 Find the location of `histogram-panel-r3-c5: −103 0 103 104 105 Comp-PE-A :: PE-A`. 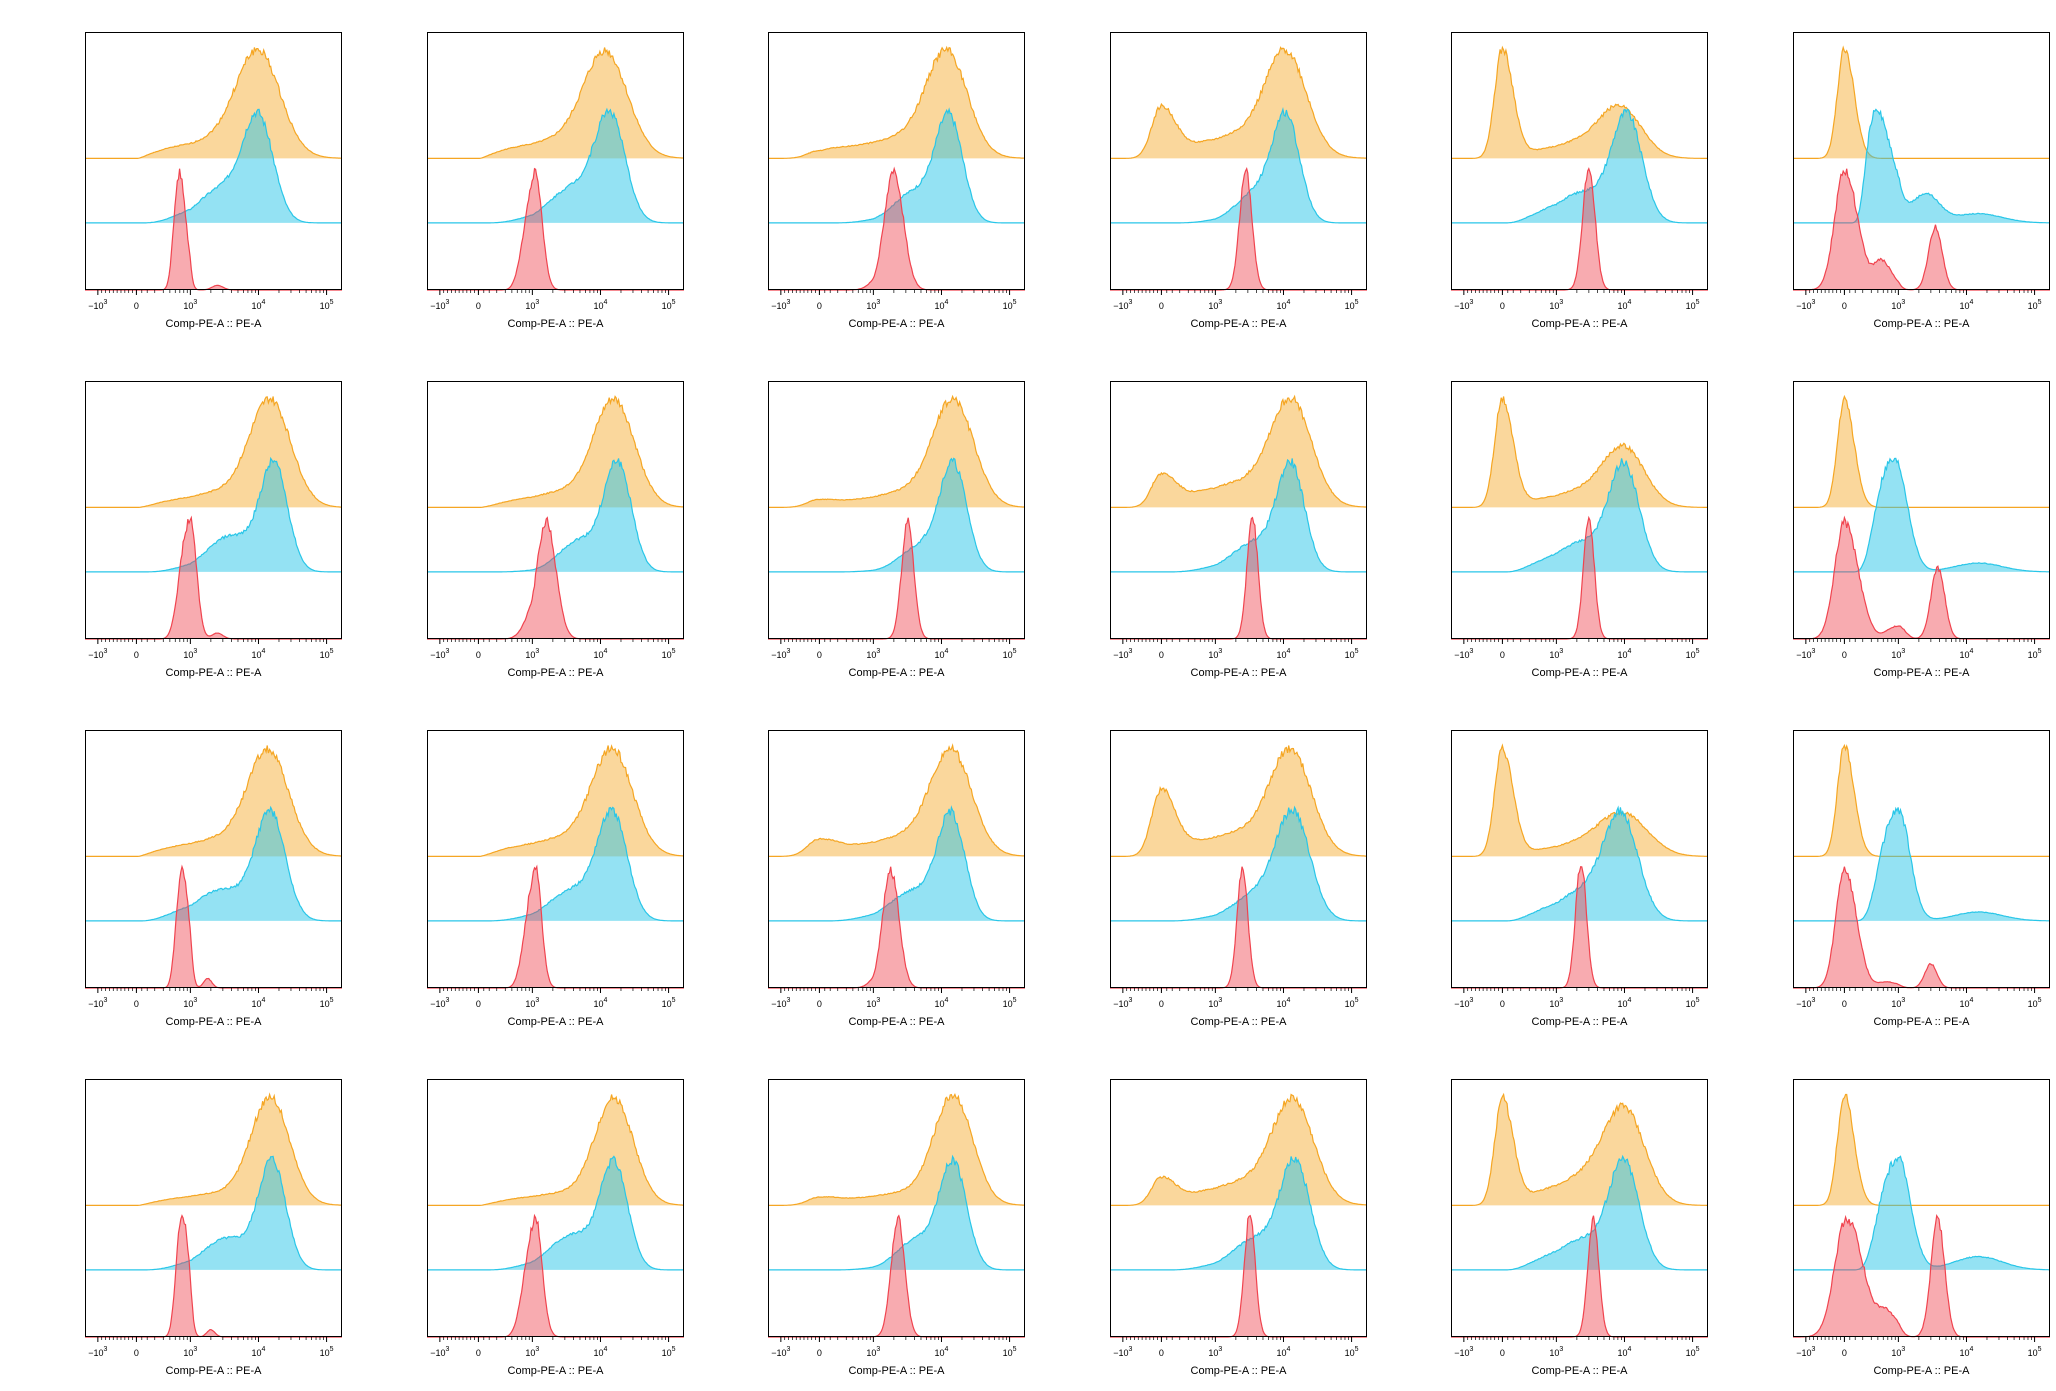

histogram-panel-r3-c5: −103 0 103 104 105 Comp-PE-A :: PE-A is located at coordinates (1579, 884).